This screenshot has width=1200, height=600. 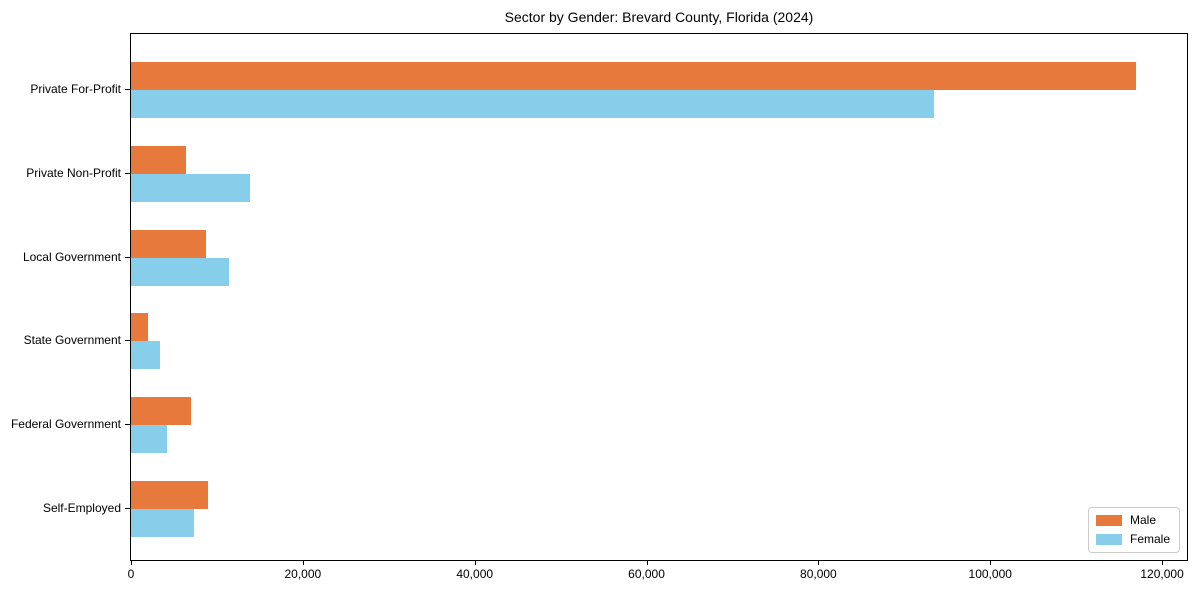 I want to click on legend: Male Female, so click(x=1133, y=530).